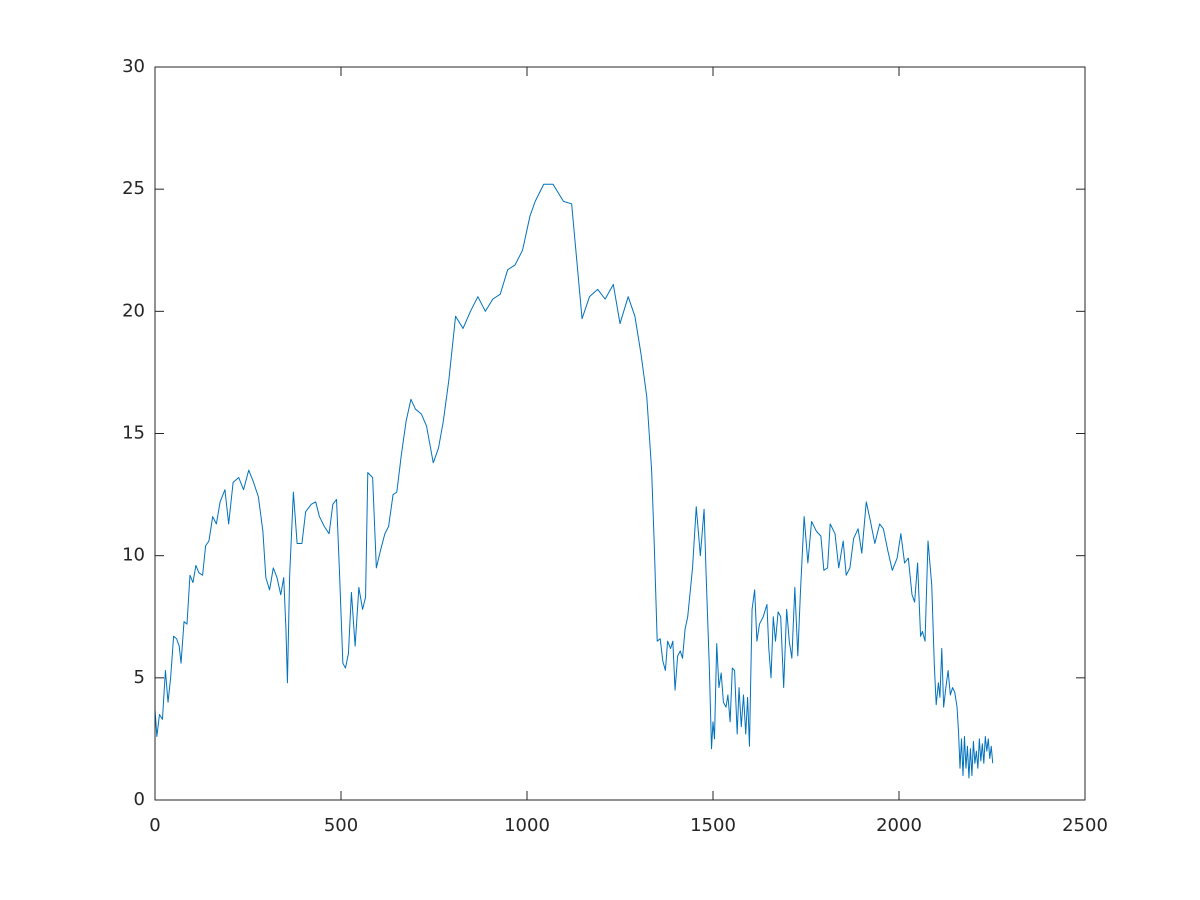  What do you see at coordinates (899, 825) in the screenshot?
I see `x-tick-label: 2000` at bounding box center [899, 825].